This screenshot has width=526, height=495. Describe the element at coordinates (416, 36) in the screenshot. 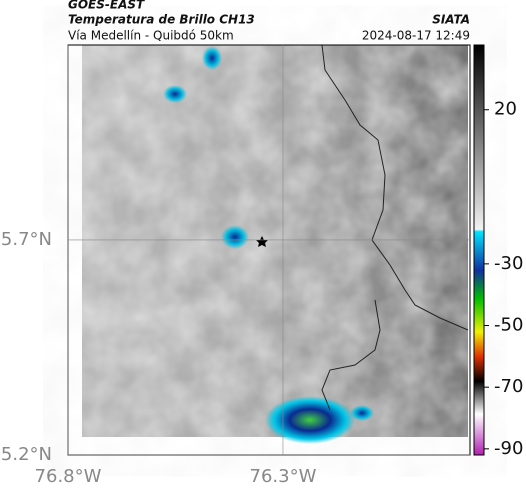

I see `datetime: 2024-08-17 12:49` at that location.